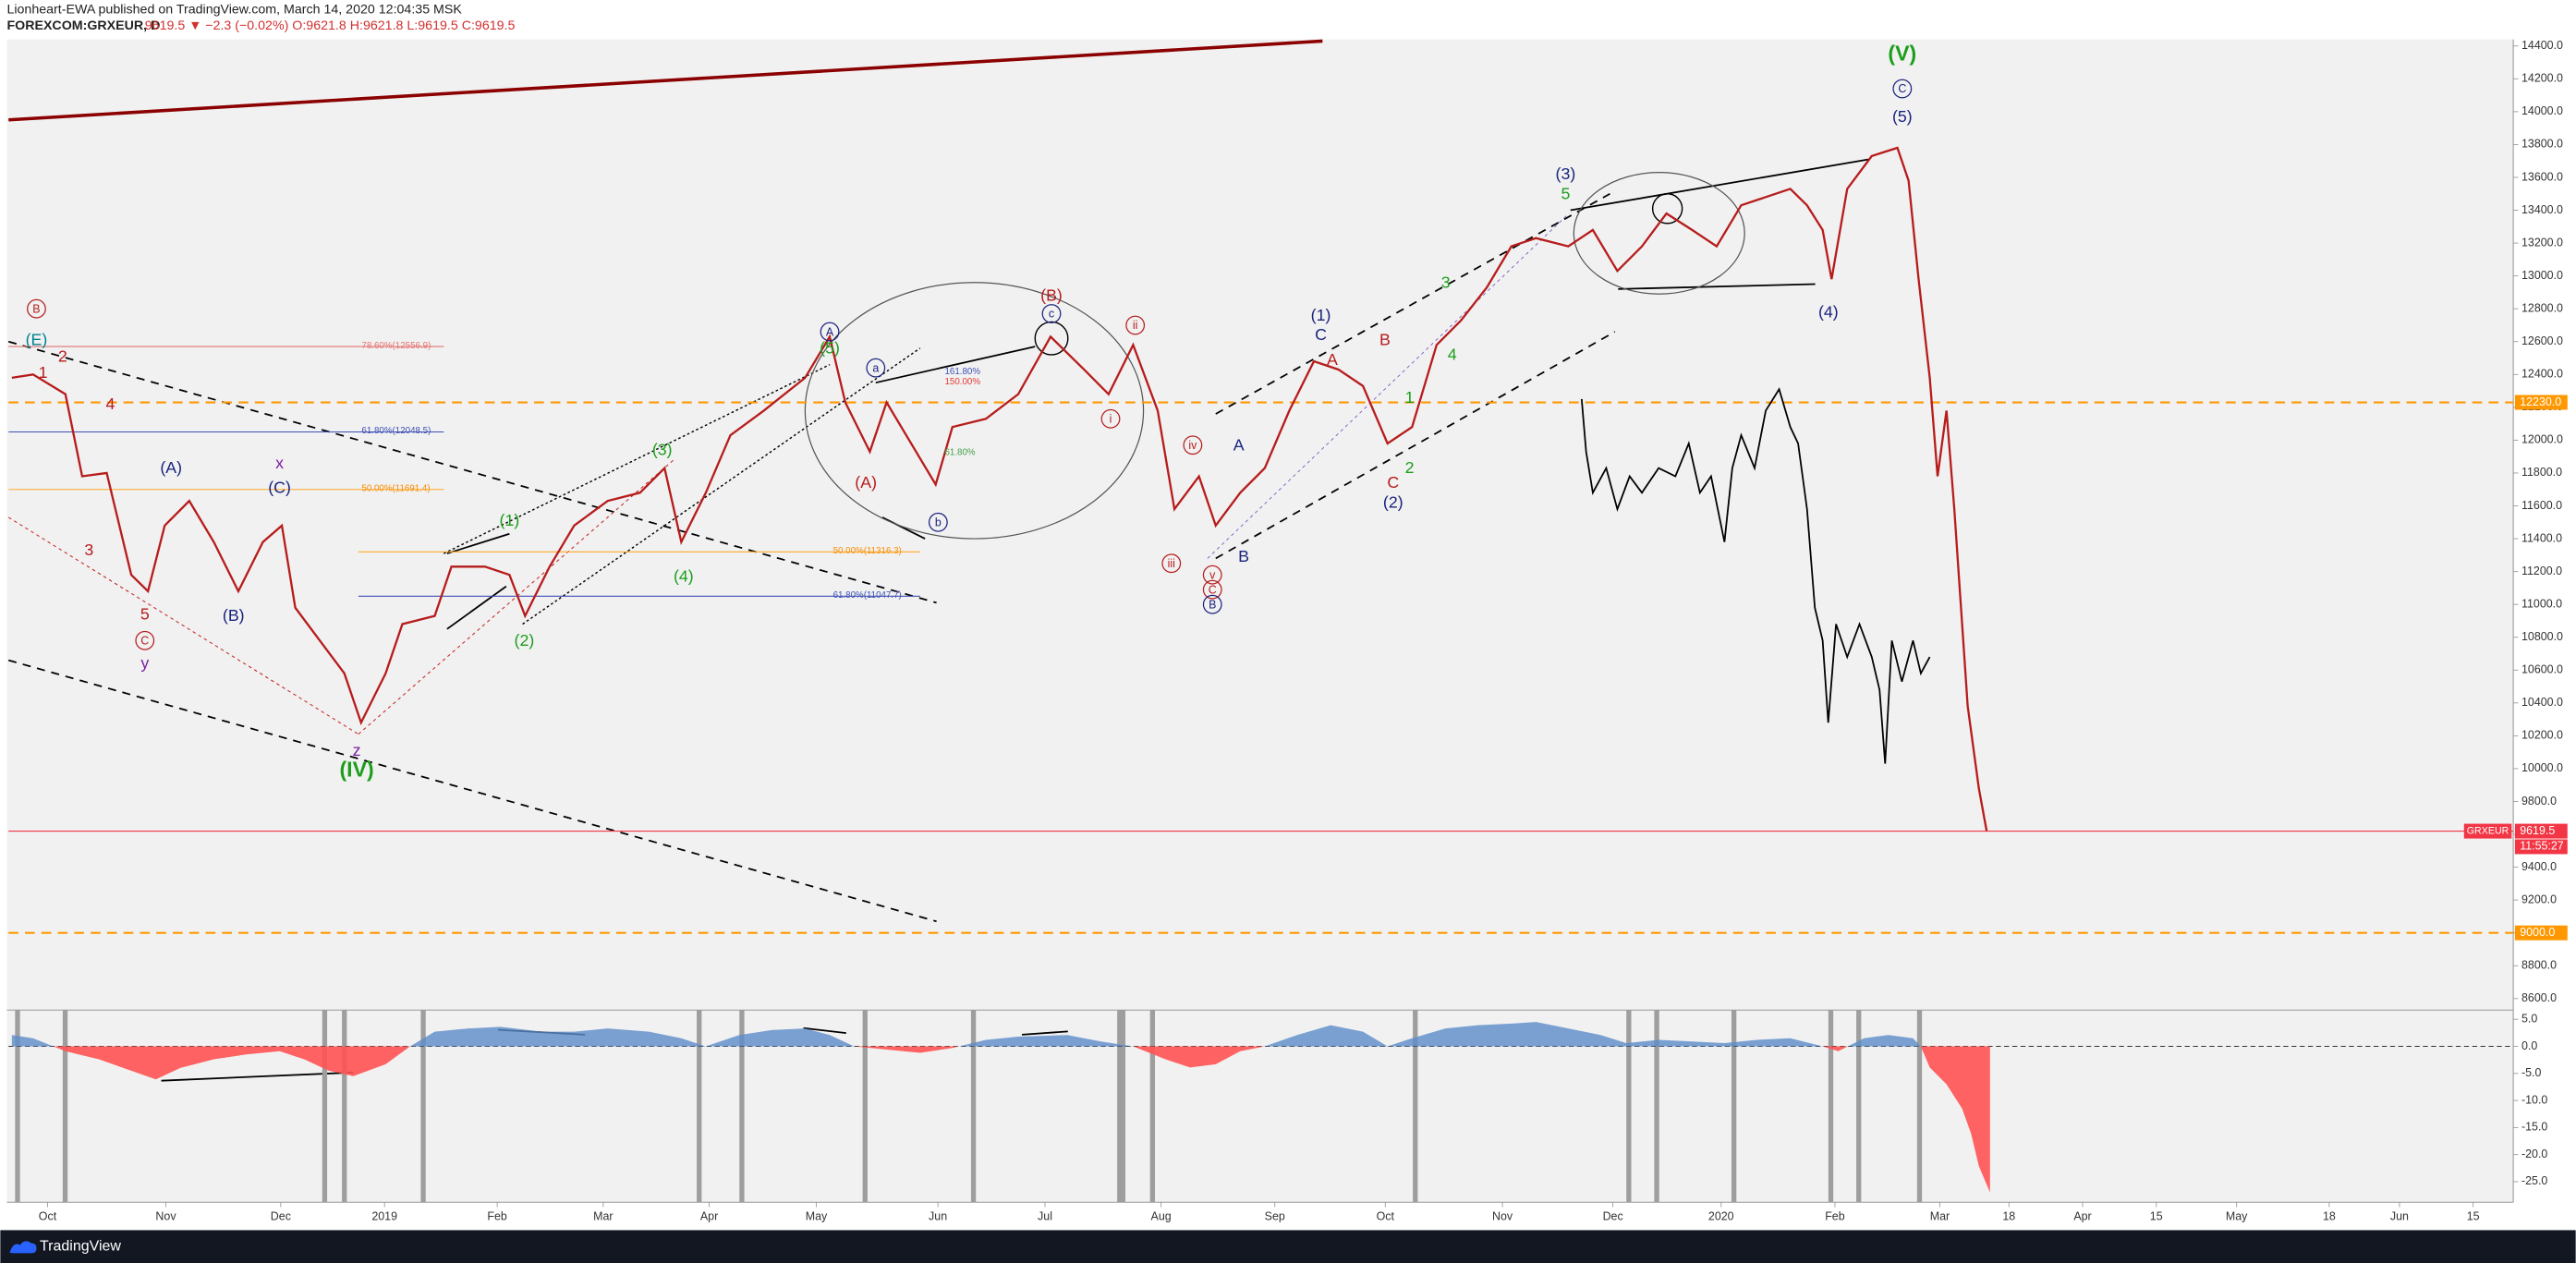 The width and height of the screenshot is (2576, 1263). What do you see at coordinates (2542, 110) in the screenshot?
I see `y-tick-label: 14000.0` at bounding box center [2542, 110].